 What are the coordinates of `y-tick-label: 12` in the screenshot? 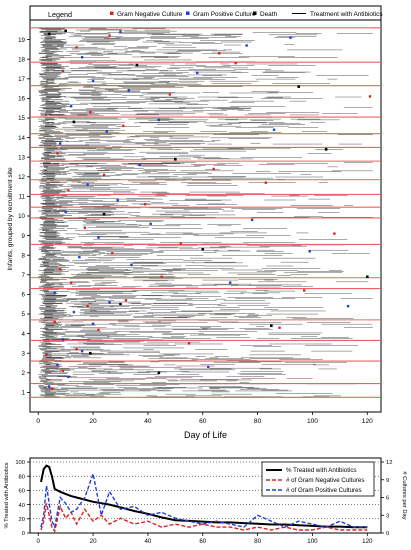 It's located at (389, 463).